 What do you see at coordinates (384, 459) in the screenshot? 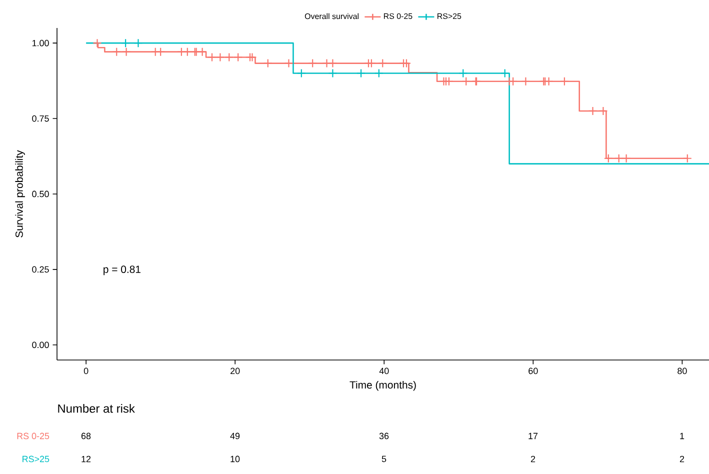
I see `text: 5` at bounding box center [384, 459].